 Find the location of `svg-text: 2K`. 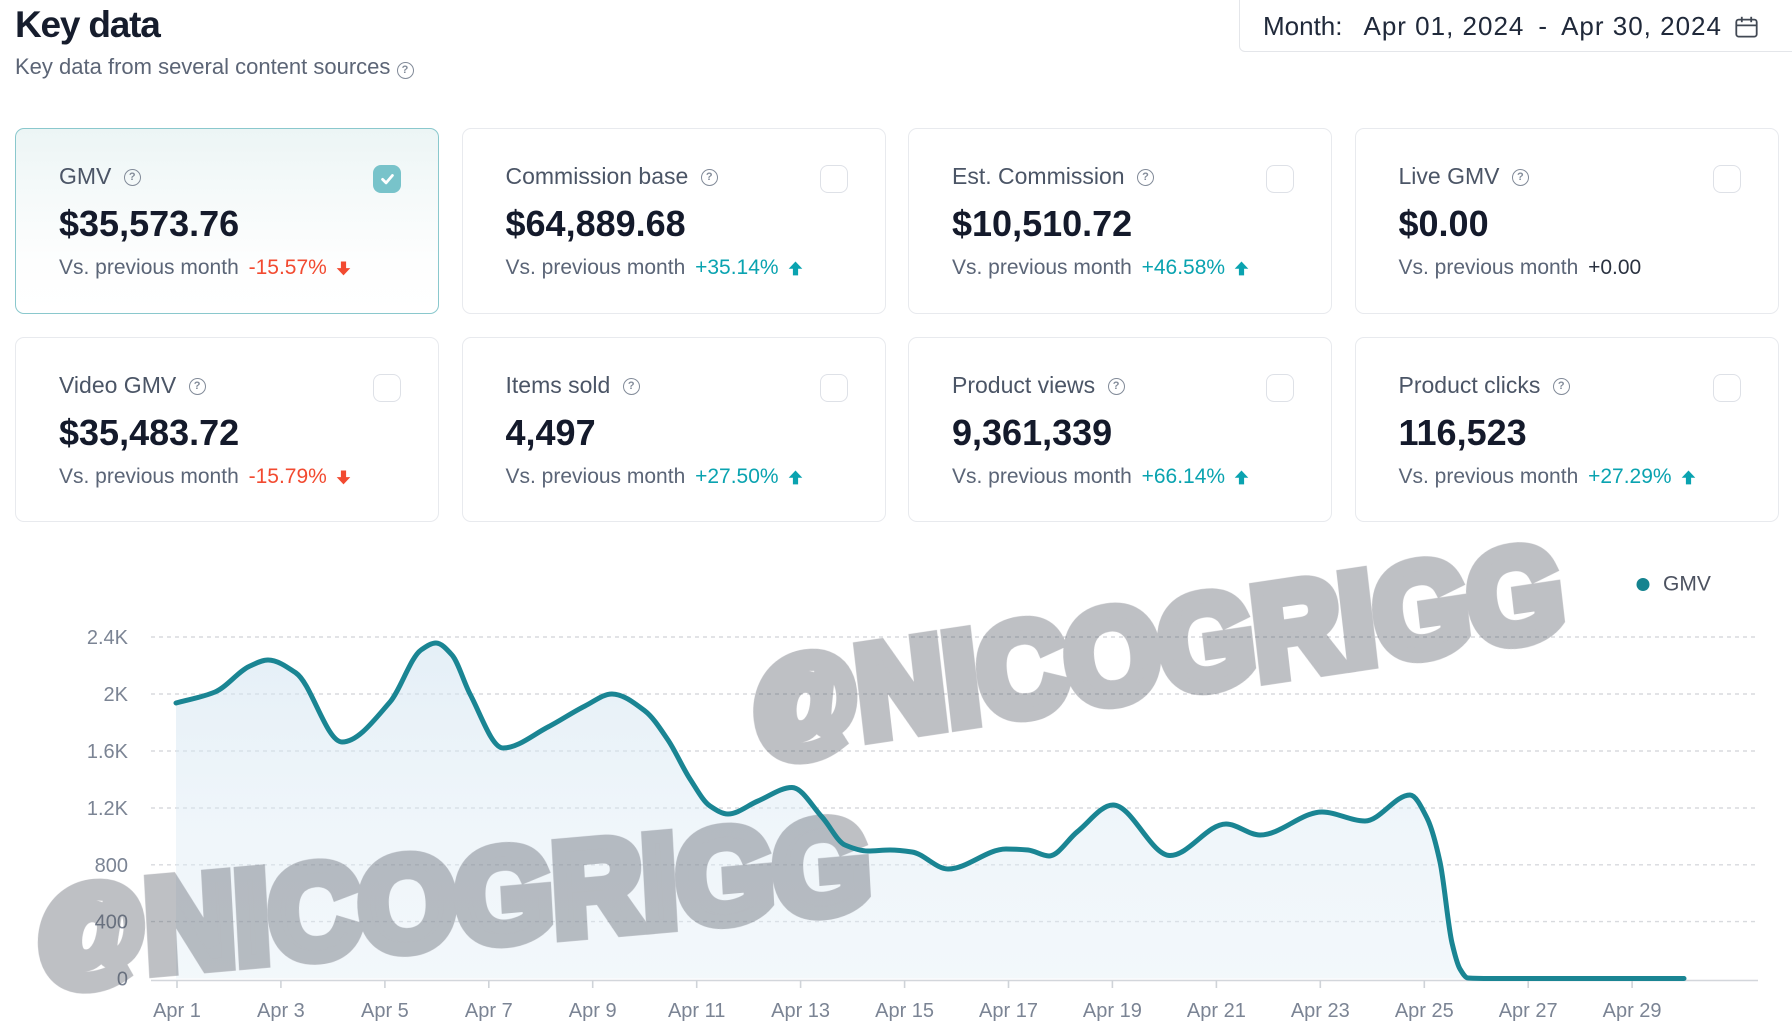

svg-text: 2K is located at coordinates (116, 695).